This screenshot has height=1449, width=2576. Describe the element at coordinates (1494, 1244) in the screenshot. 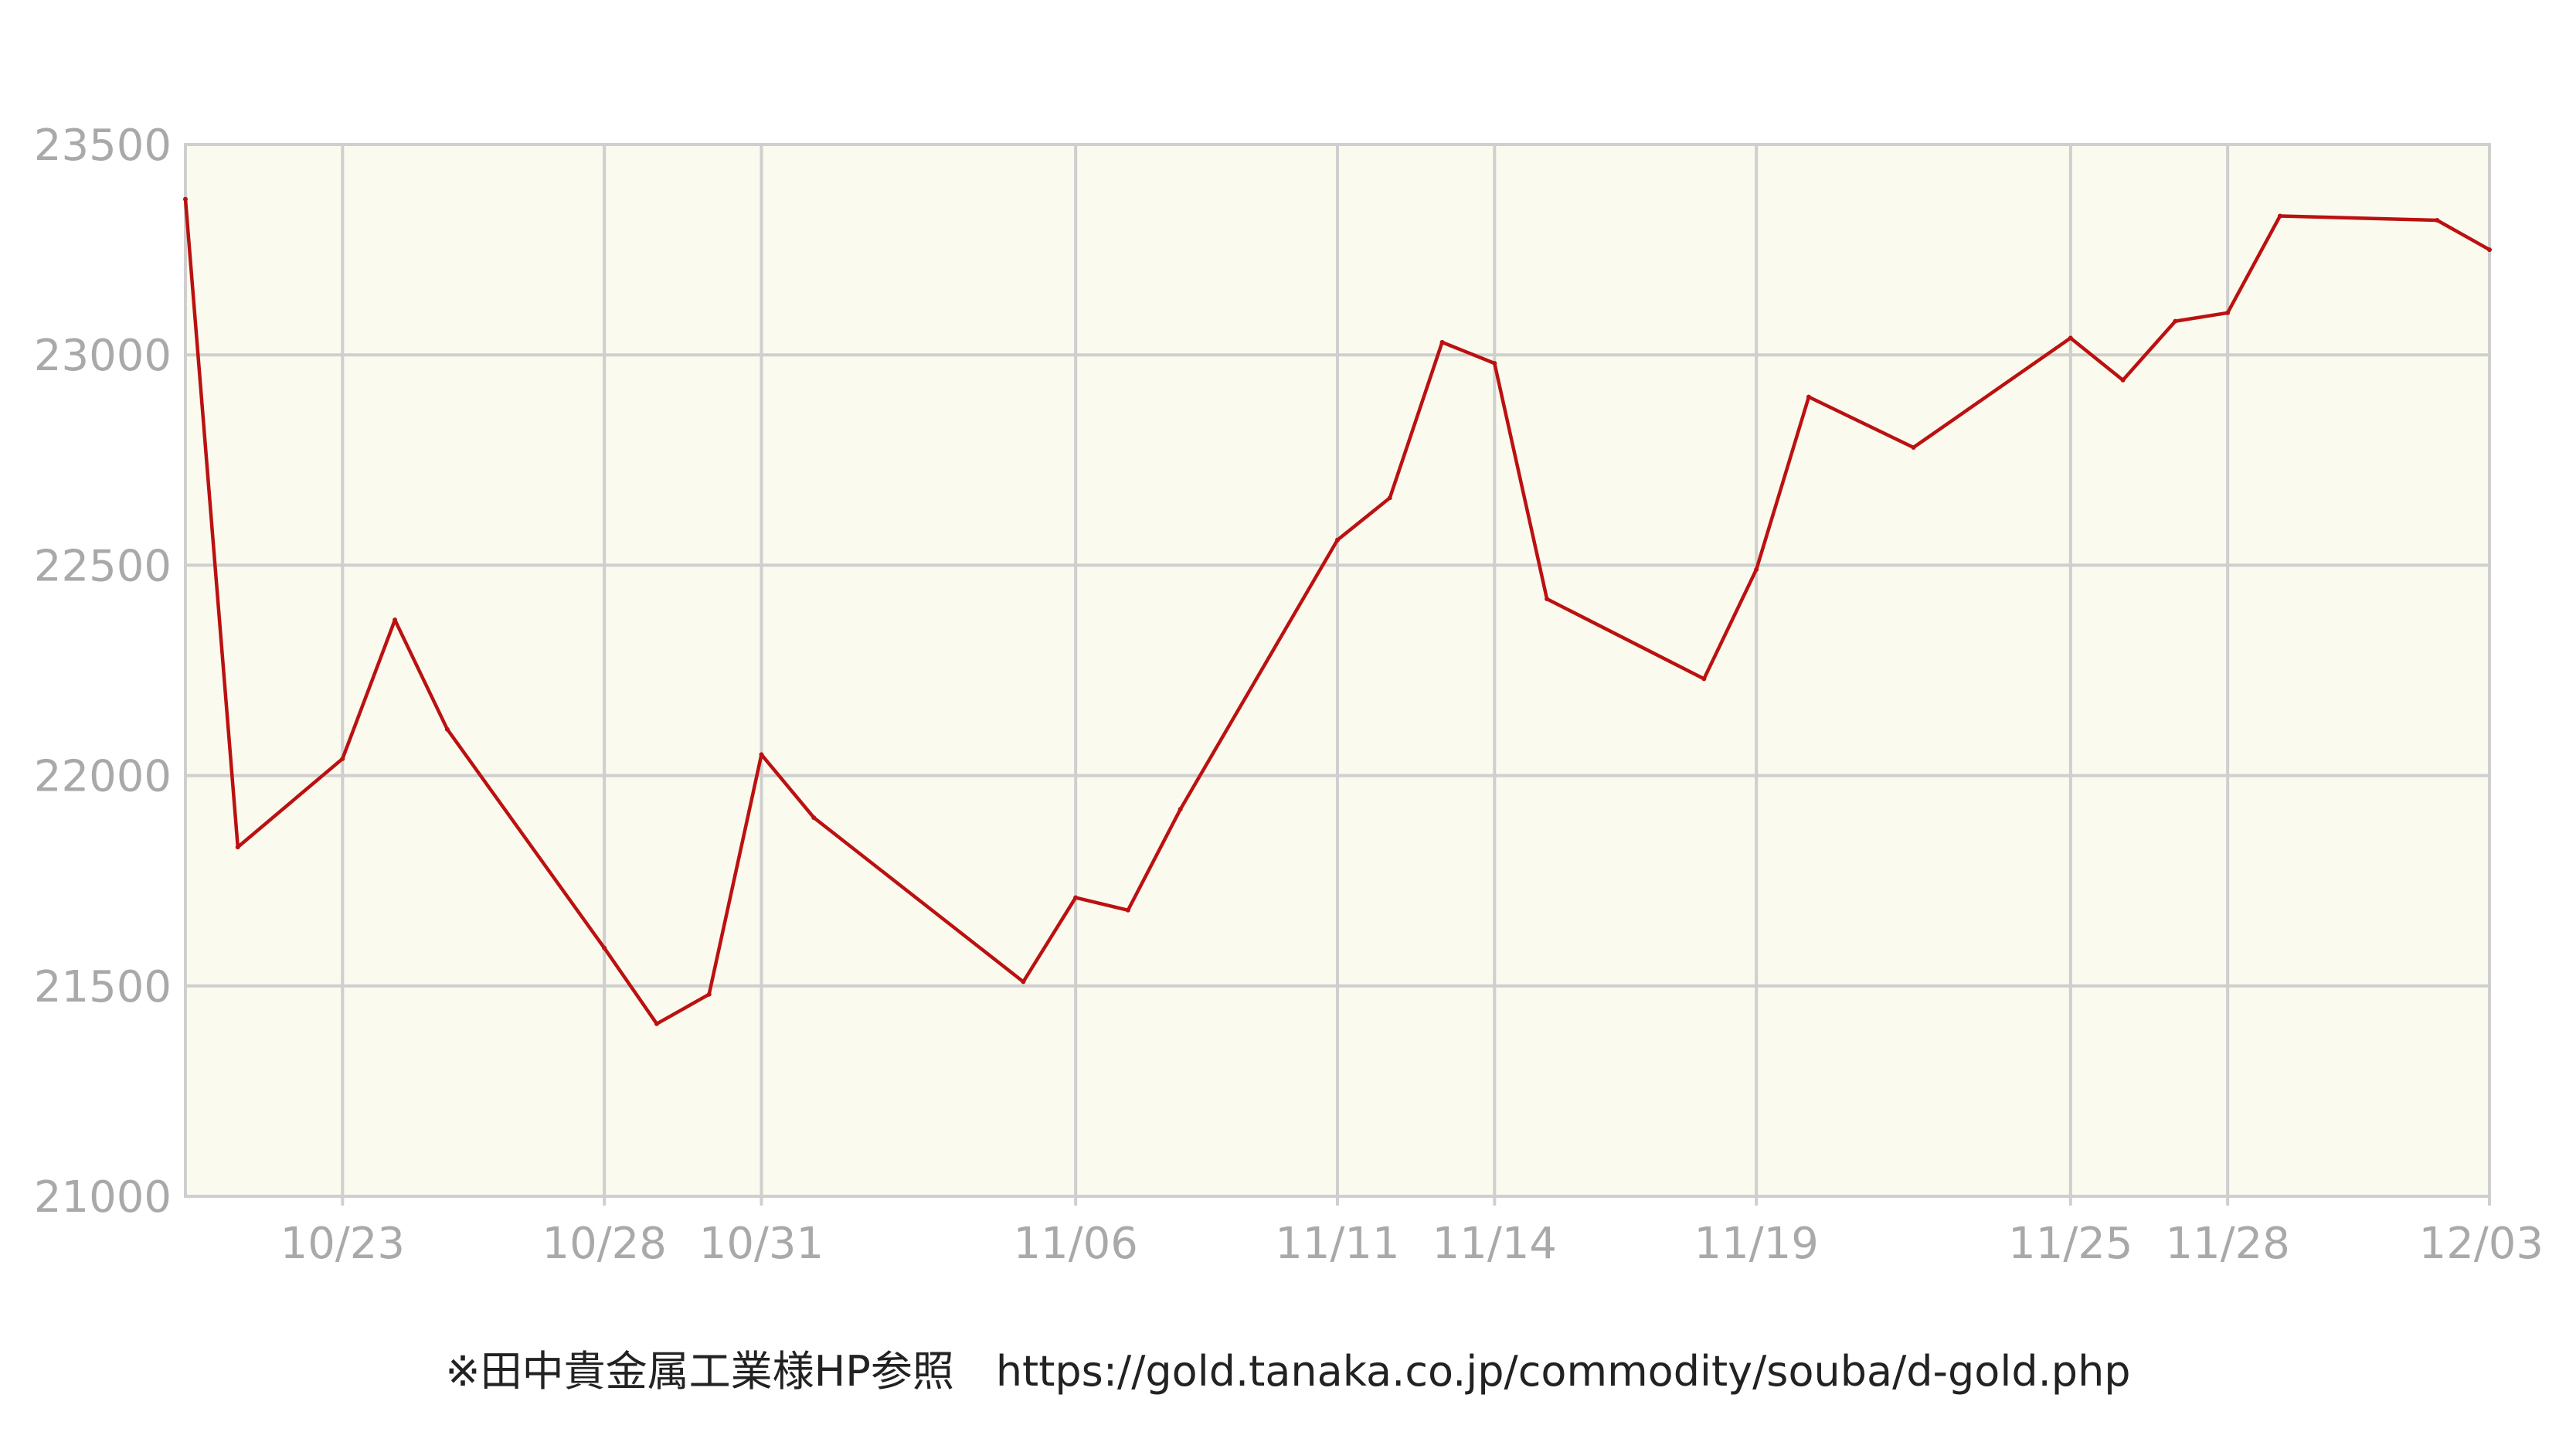

I see `x-tick-label: 11/14` at that location.